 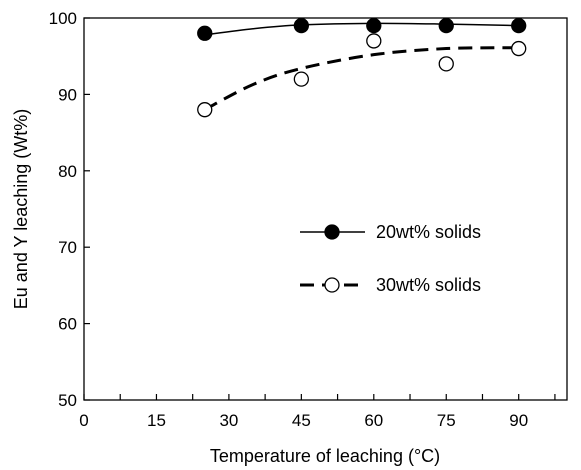 I want to click on legend-label-2: 30wt% solids, so click(x=428, y=285).